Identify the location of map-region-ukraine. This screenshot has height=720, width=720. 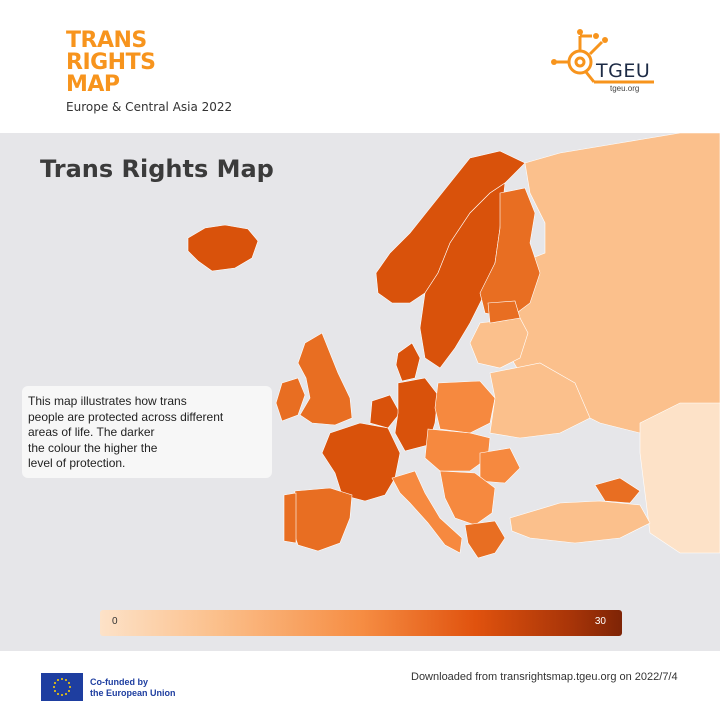
(540, 400).